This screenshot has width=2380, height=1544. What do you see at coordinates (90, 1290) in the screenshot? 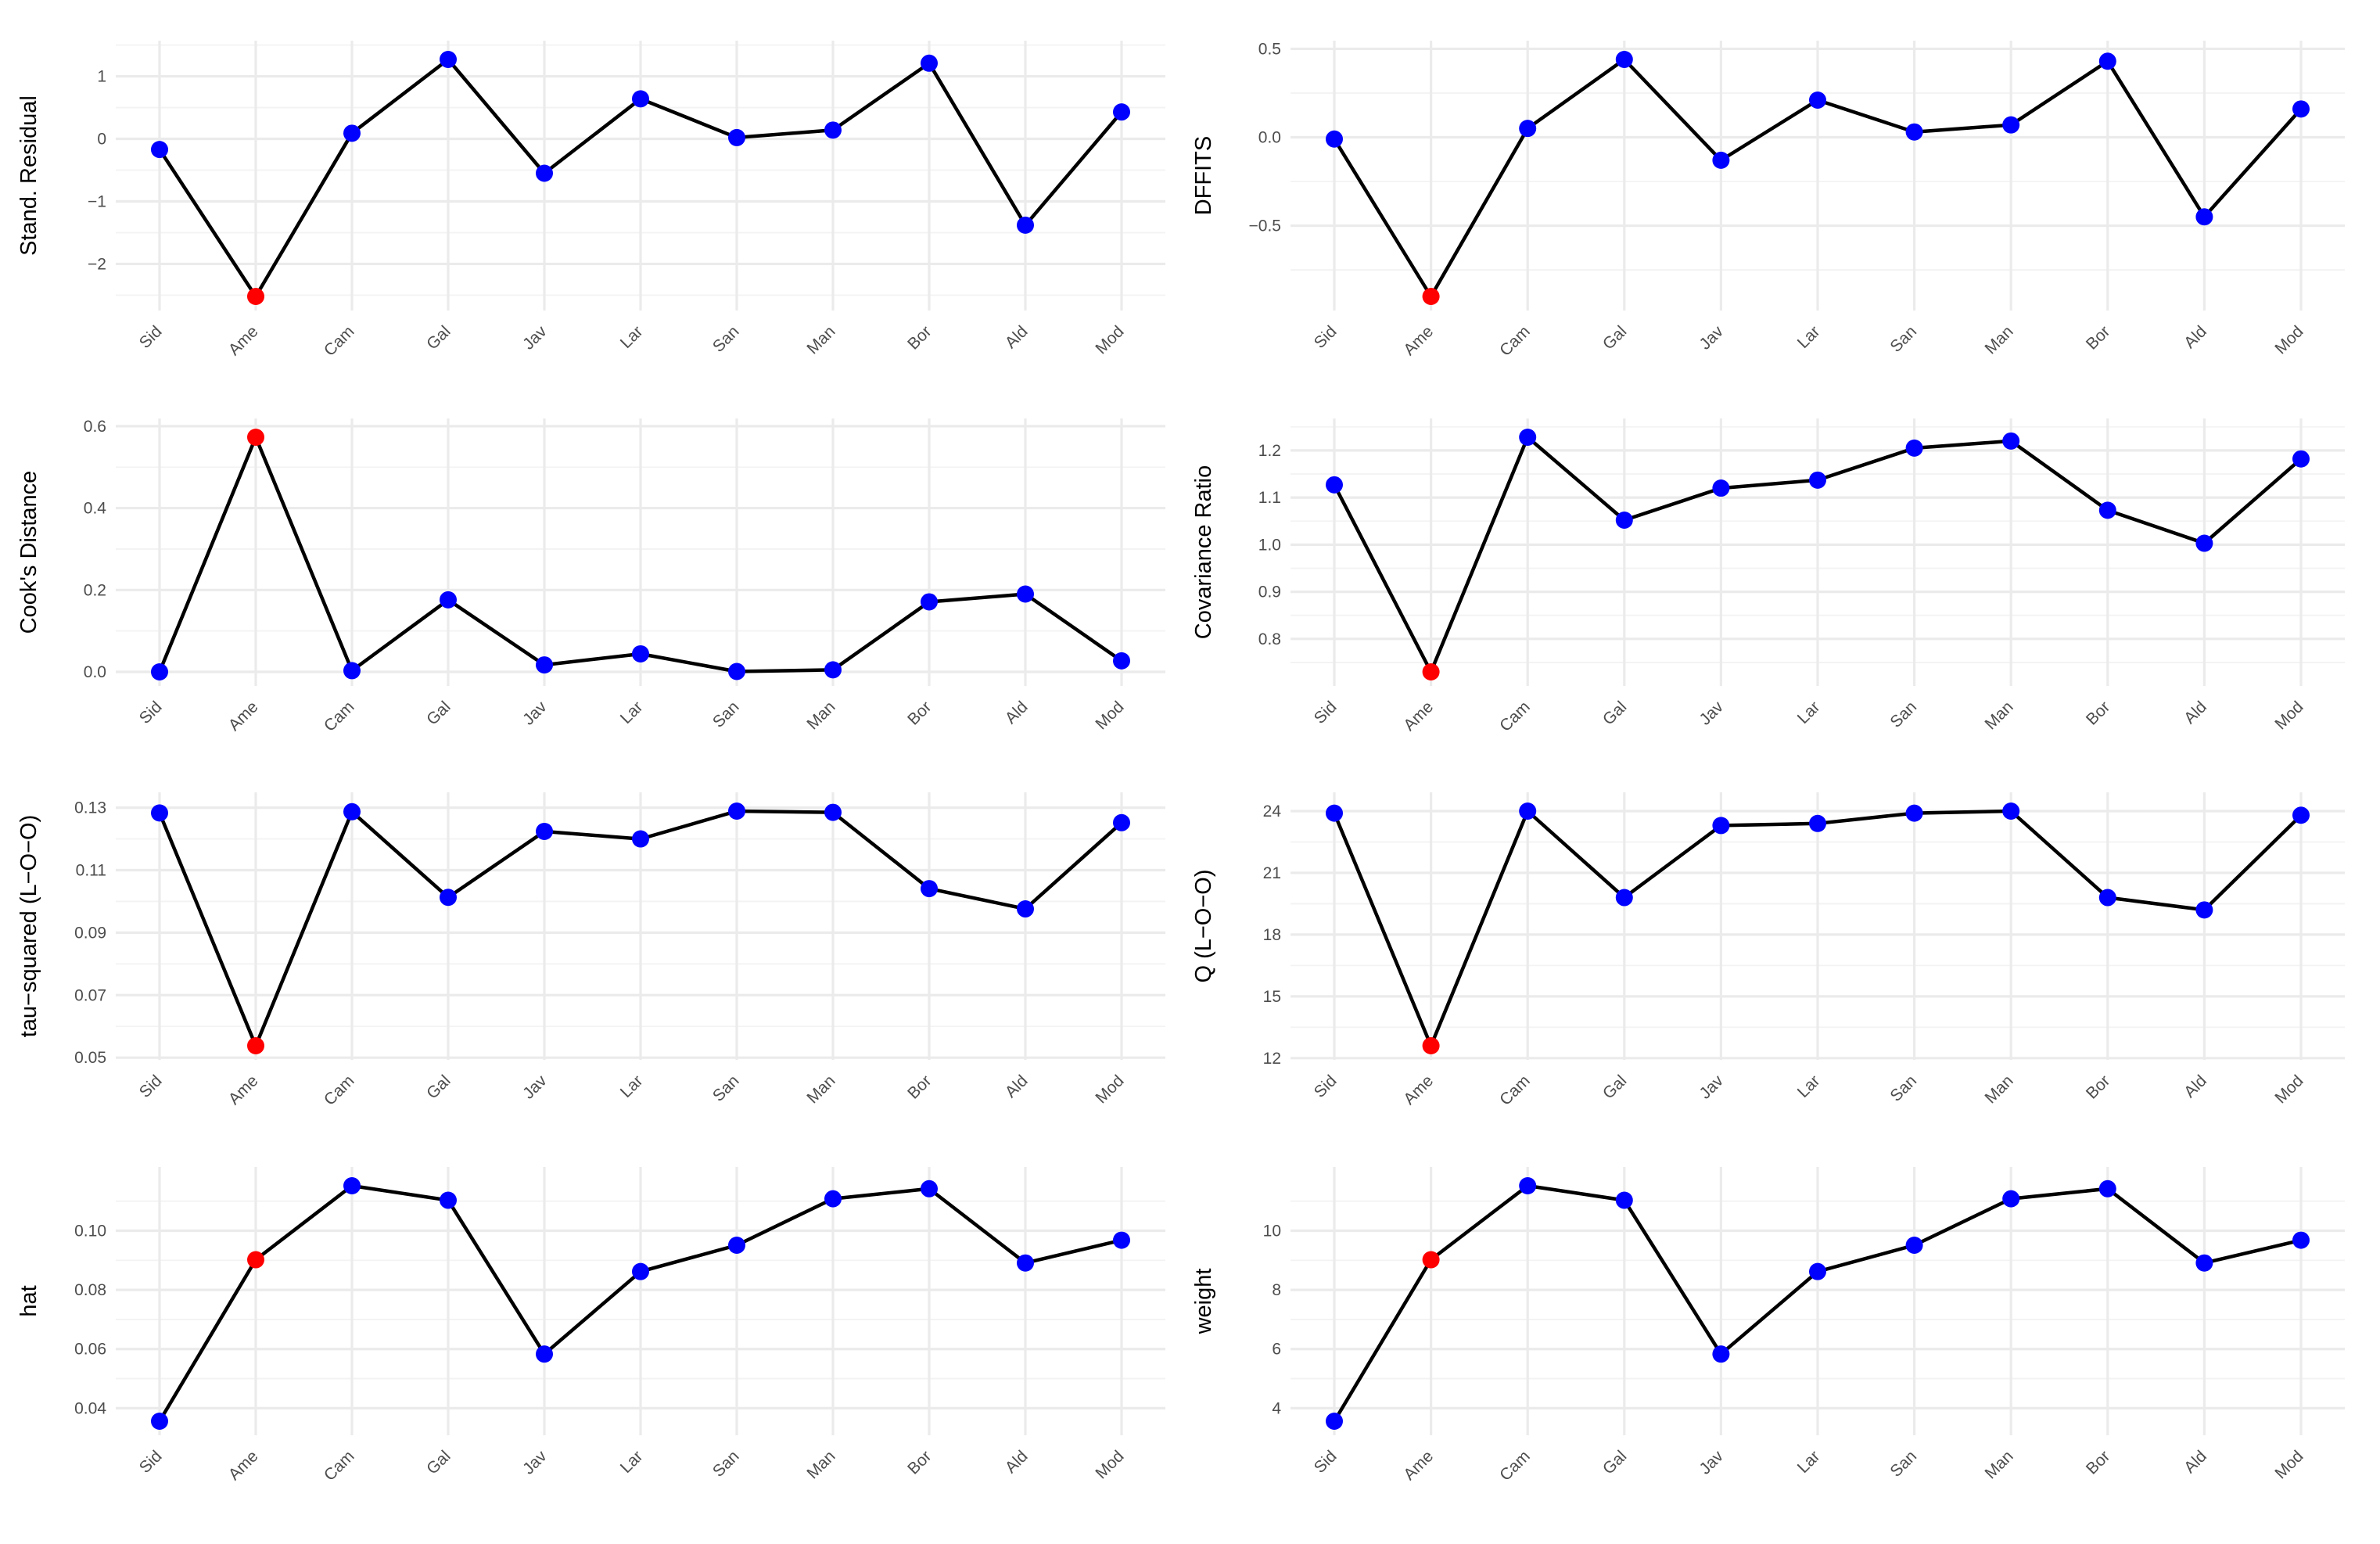
I see `y-tick-label: 0.08` at bounding box center [90, 1290].